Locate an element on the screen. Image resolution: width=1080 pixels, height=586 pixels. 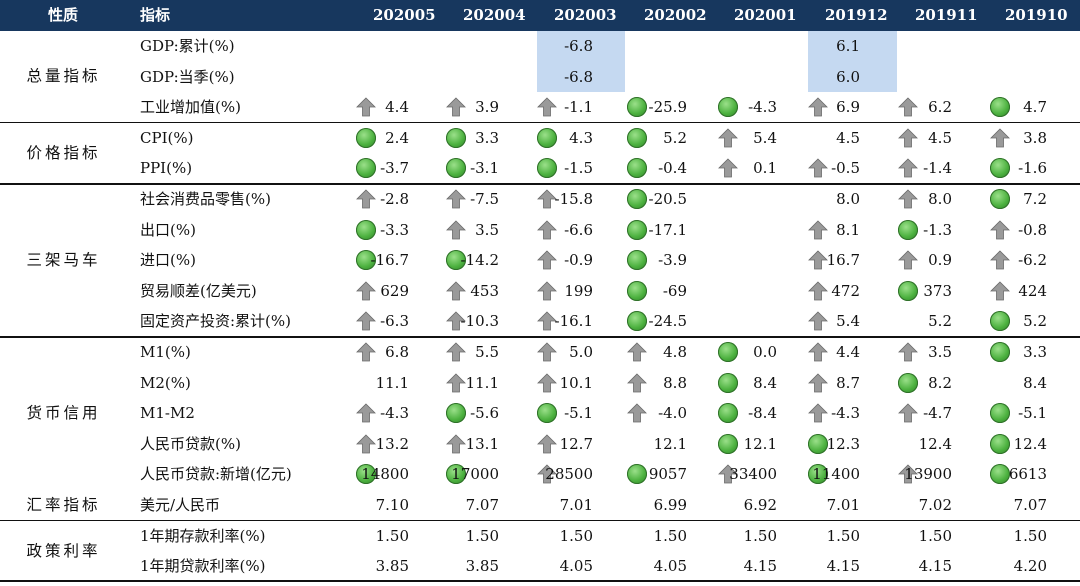
indicator-label: 进口(%) is located at coordinates (168, 260).